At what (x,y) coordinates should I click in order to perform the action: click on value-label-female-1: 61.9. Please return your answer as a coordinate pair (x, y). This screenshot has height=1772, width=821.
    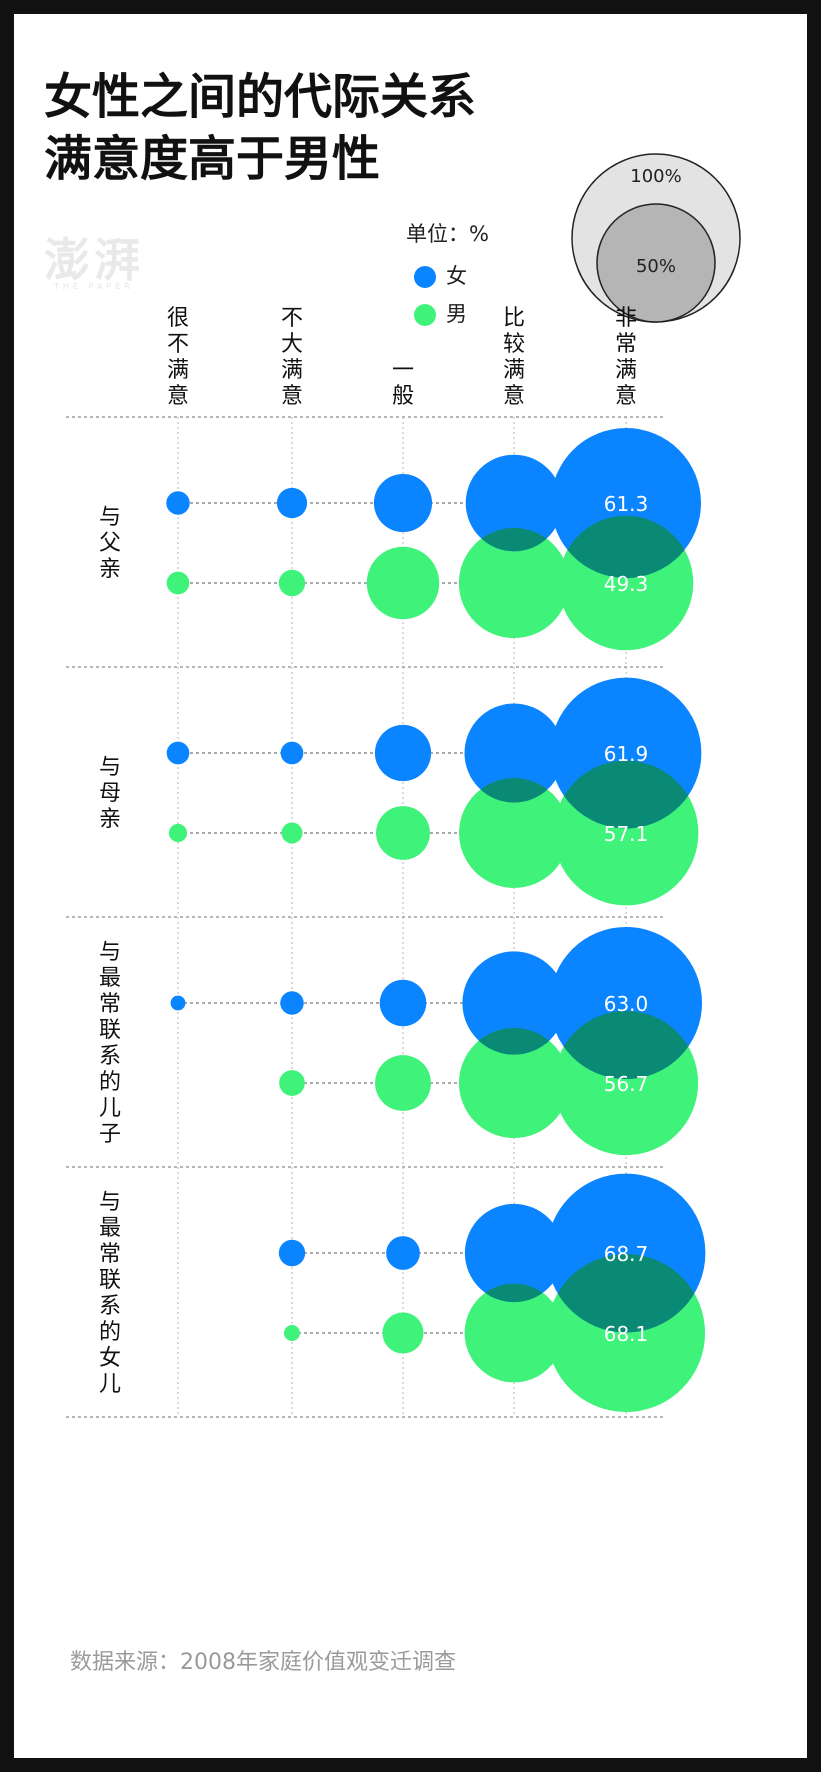
    Looking at the image, I should click on (626, 754).